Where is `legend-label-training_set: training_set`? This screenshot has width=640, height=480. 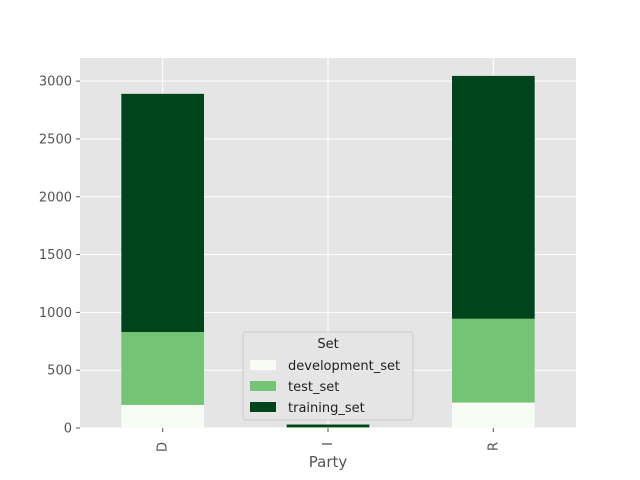 legend-label-training_set: training_set is located at coordinates (326, 408).